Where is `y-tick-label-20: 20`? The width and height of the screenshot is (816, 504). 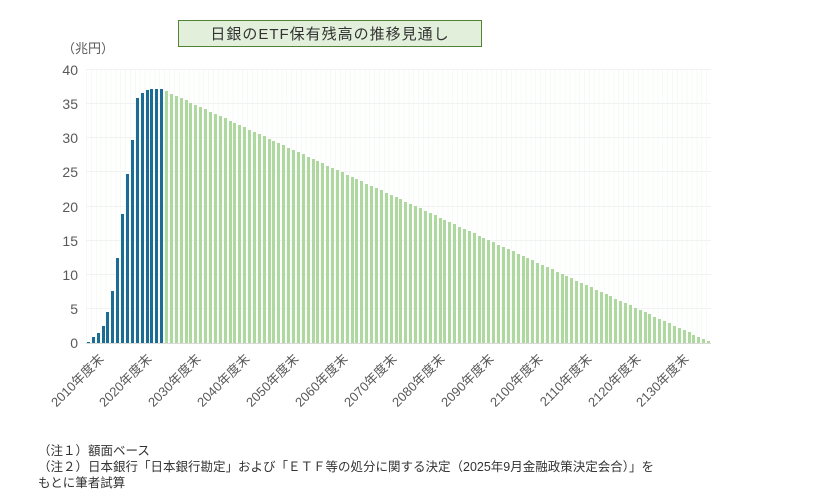 y-tick-label-20: 20 is located at coordinates (70, 206).